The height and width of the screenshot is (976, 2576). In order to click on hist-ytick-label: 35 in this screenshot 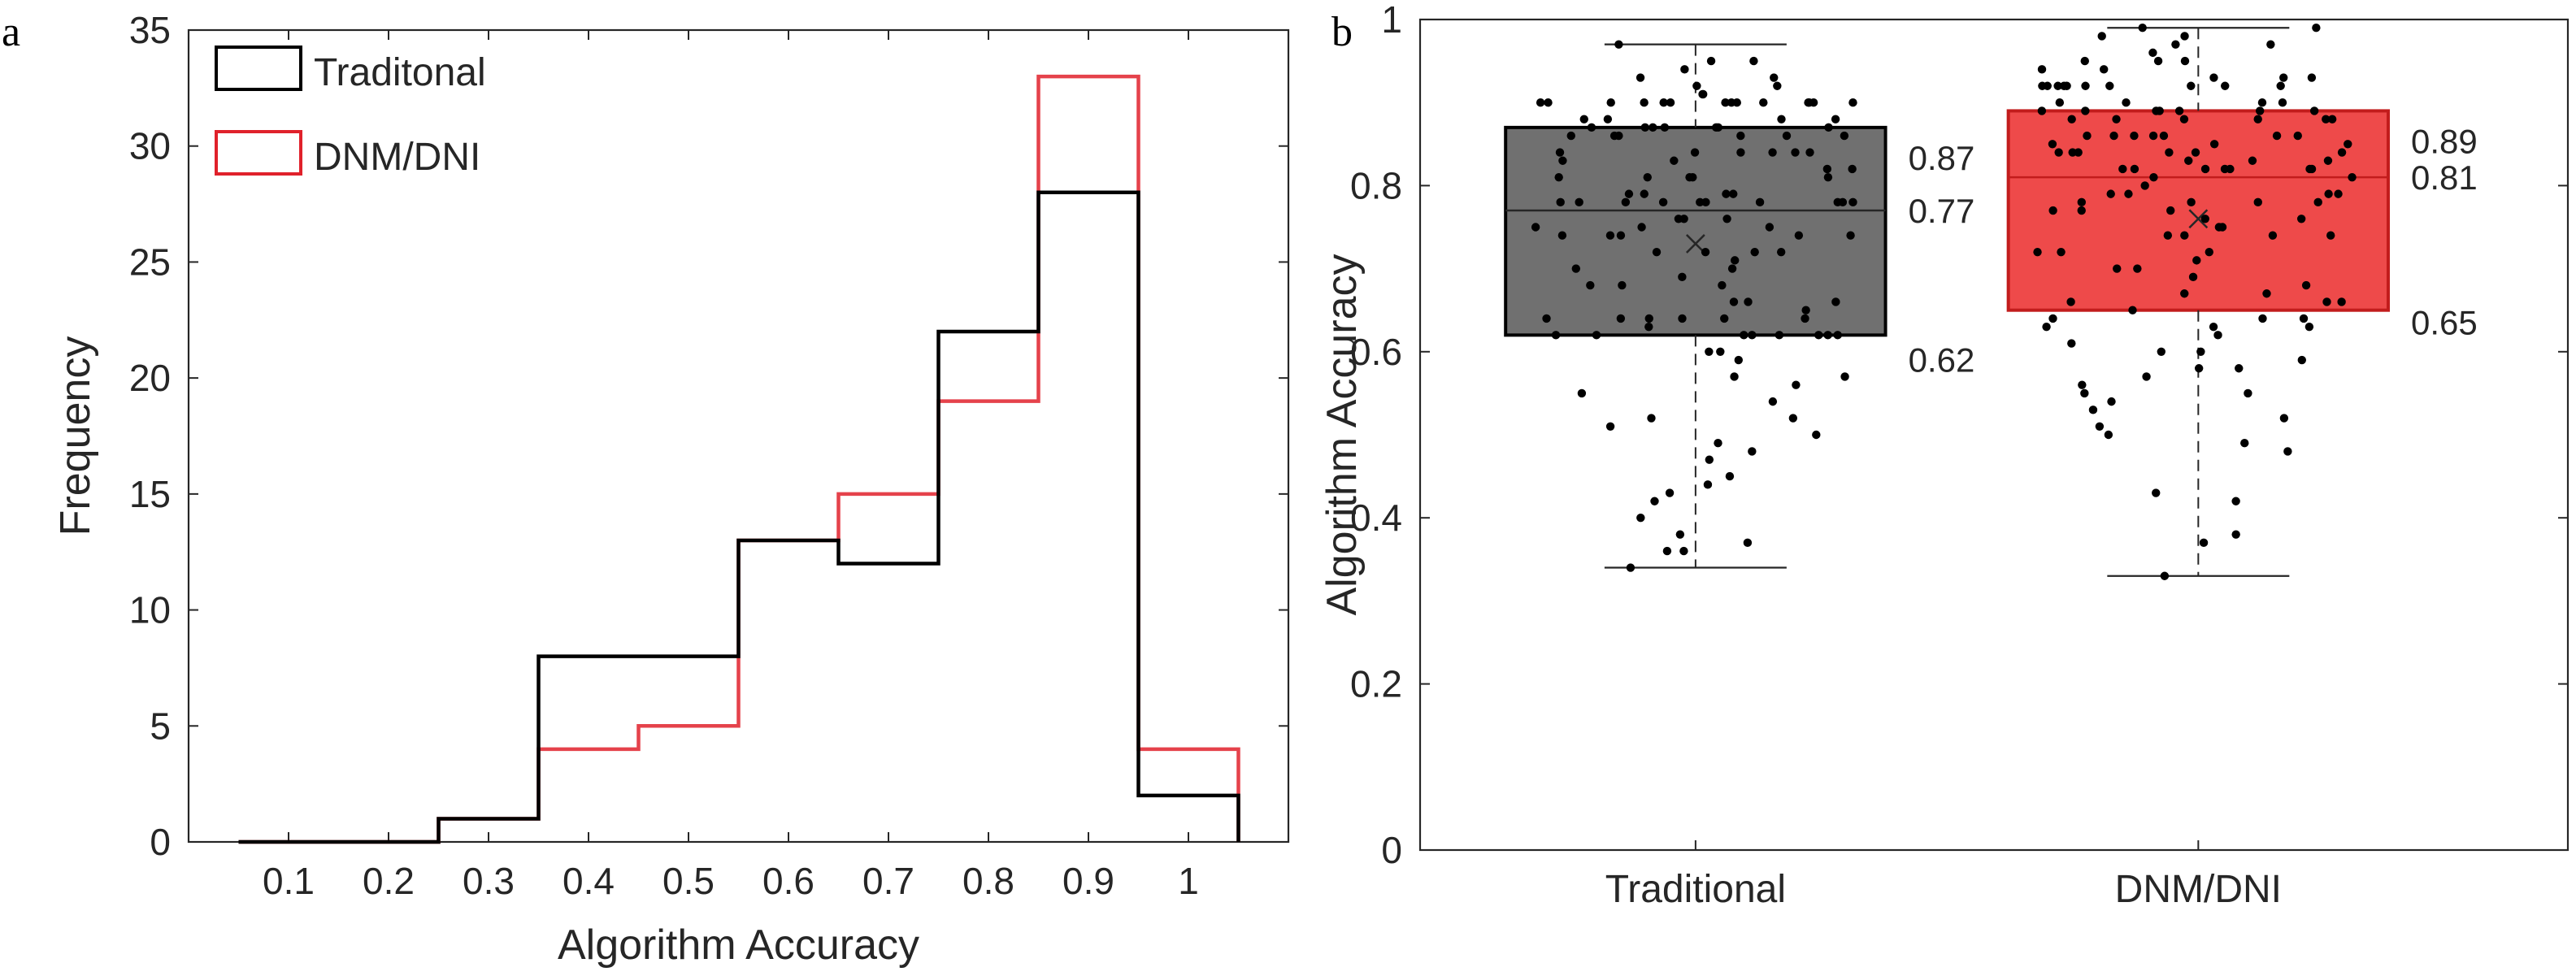, I will do `click(150, 30)`.